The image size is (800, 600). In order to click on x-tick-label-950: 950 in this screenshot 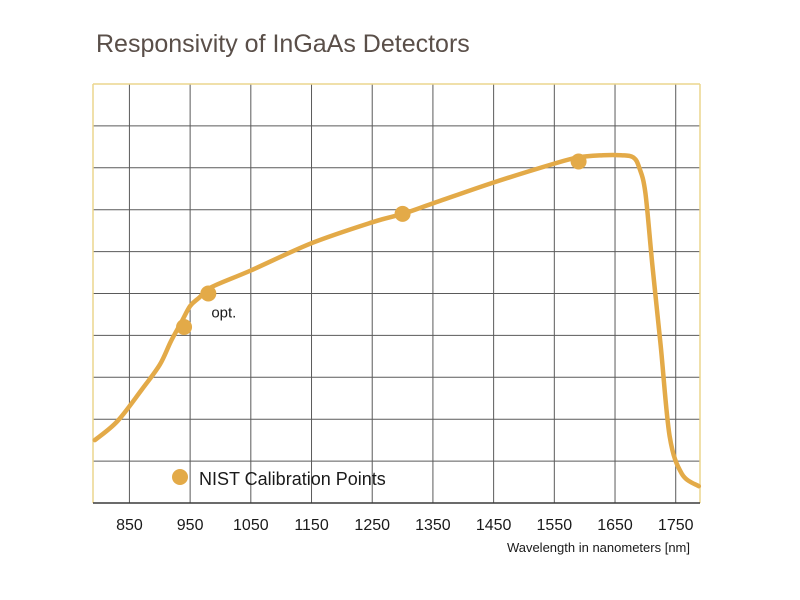, I will do `click(190, 525)`.